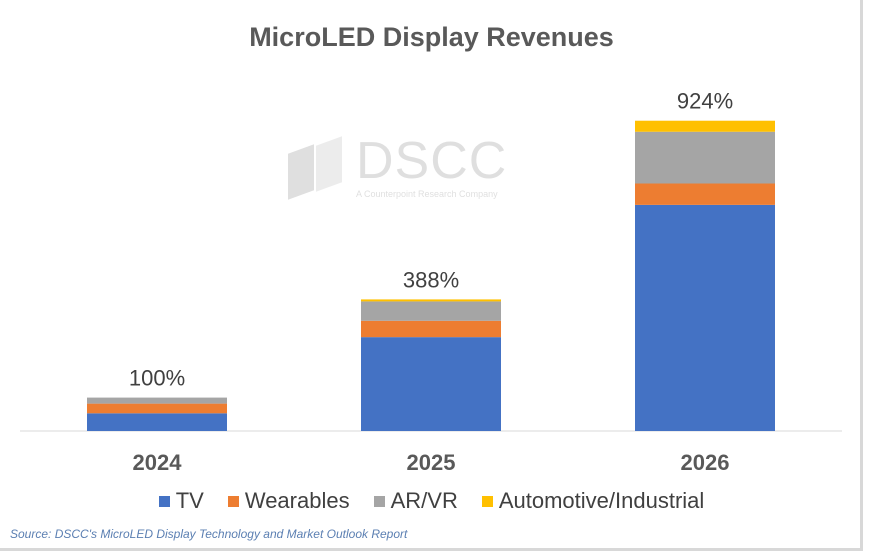  I want to click on legend-label: AR/VR, so click(424, 500).